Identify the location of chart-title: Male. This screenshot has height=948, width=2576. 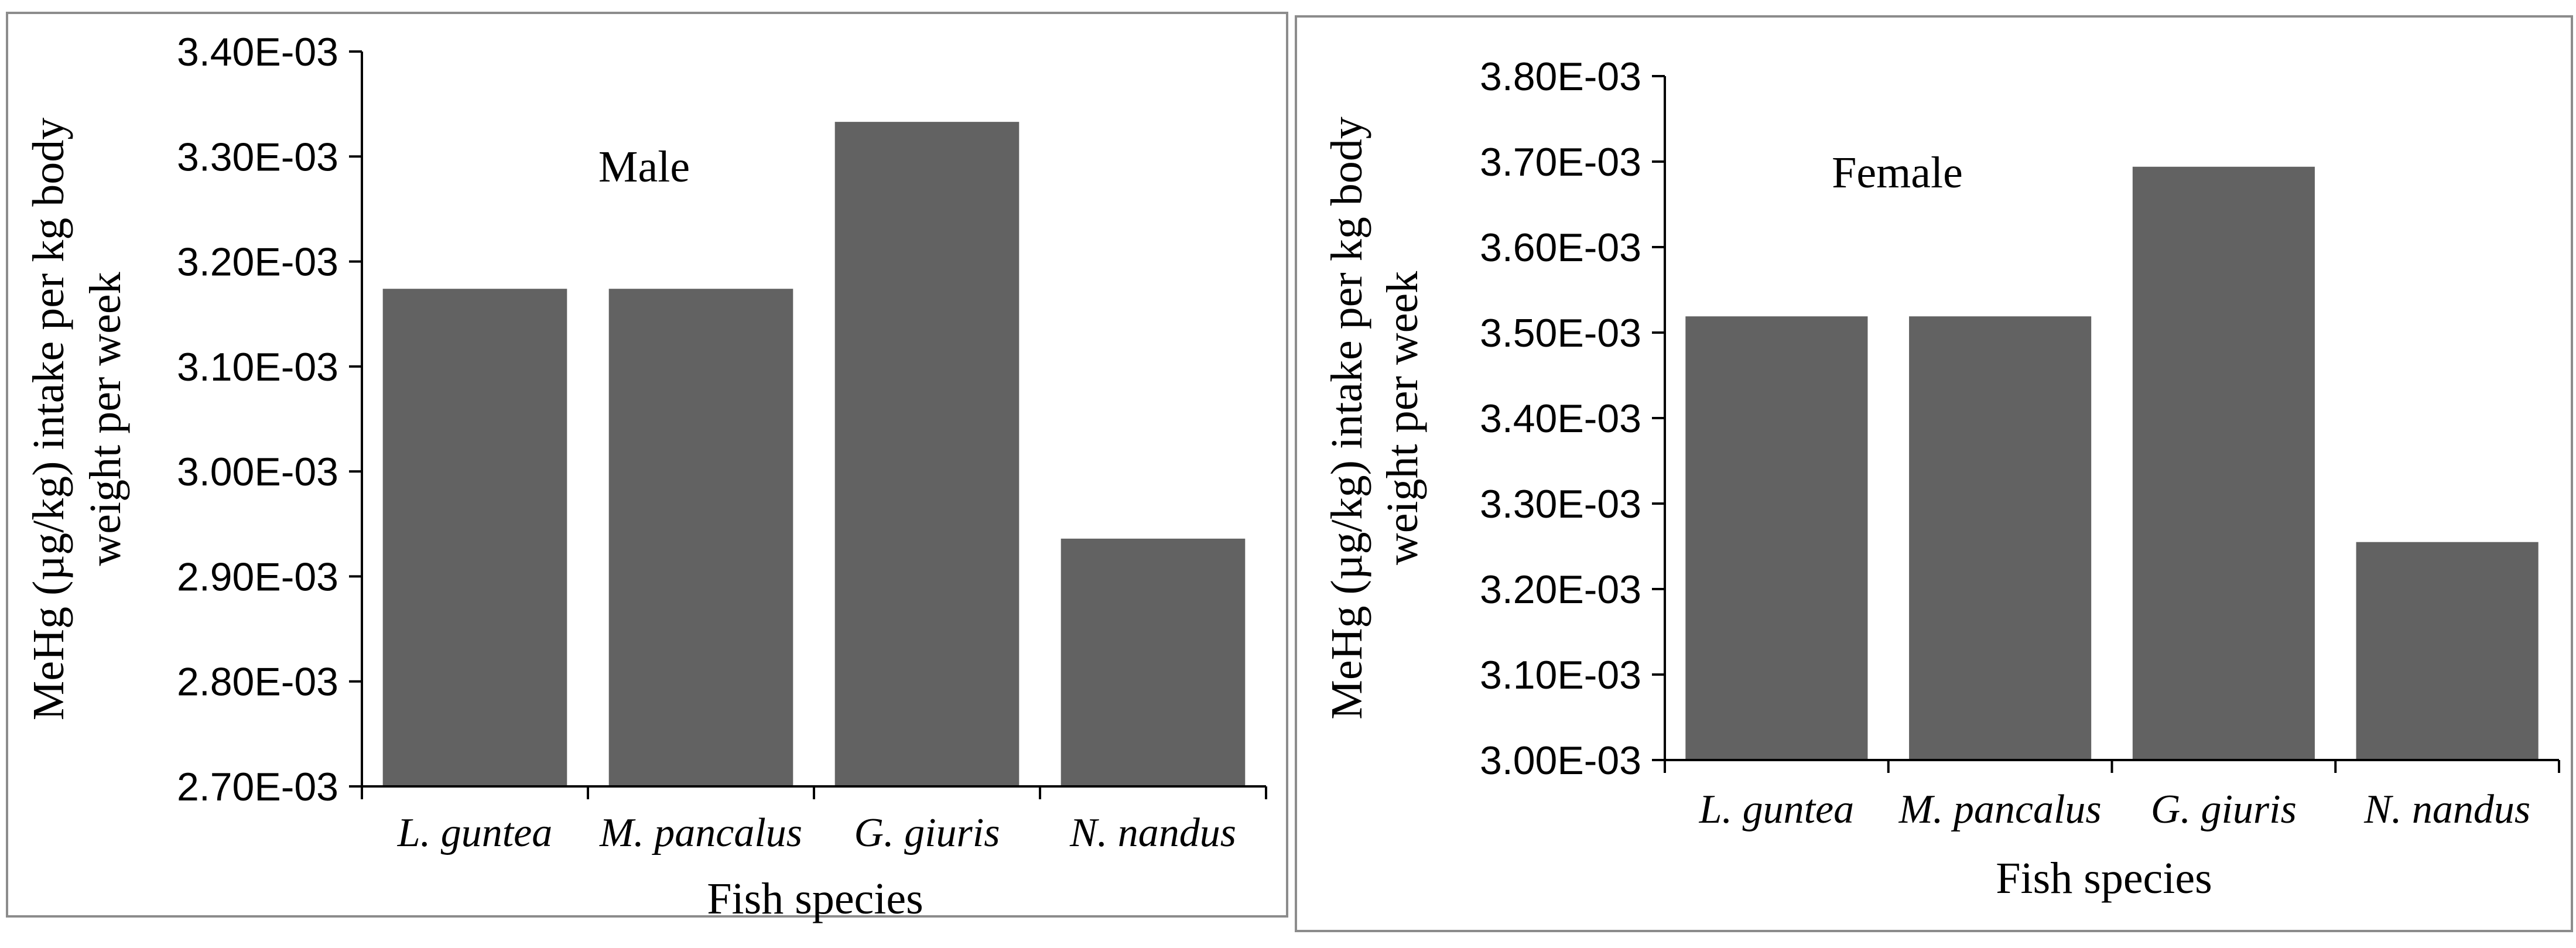
(644, 166).